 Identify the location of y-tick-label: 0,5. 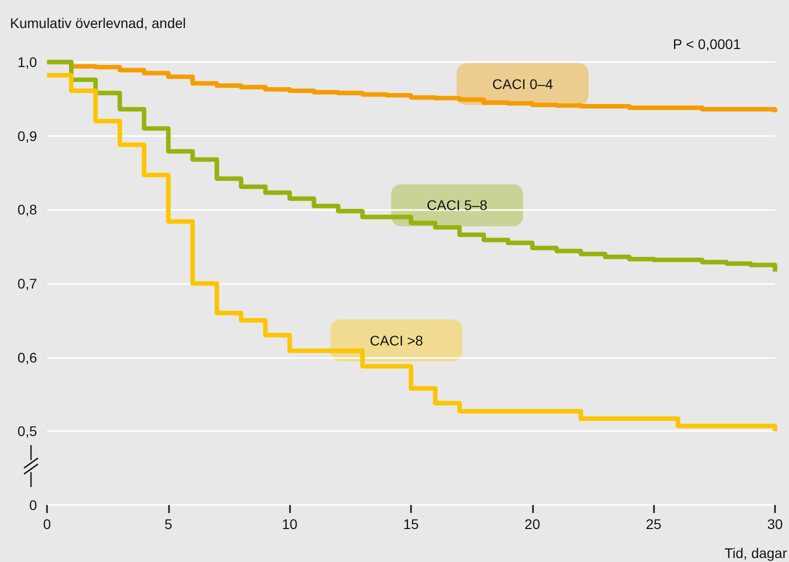
(28, 431).